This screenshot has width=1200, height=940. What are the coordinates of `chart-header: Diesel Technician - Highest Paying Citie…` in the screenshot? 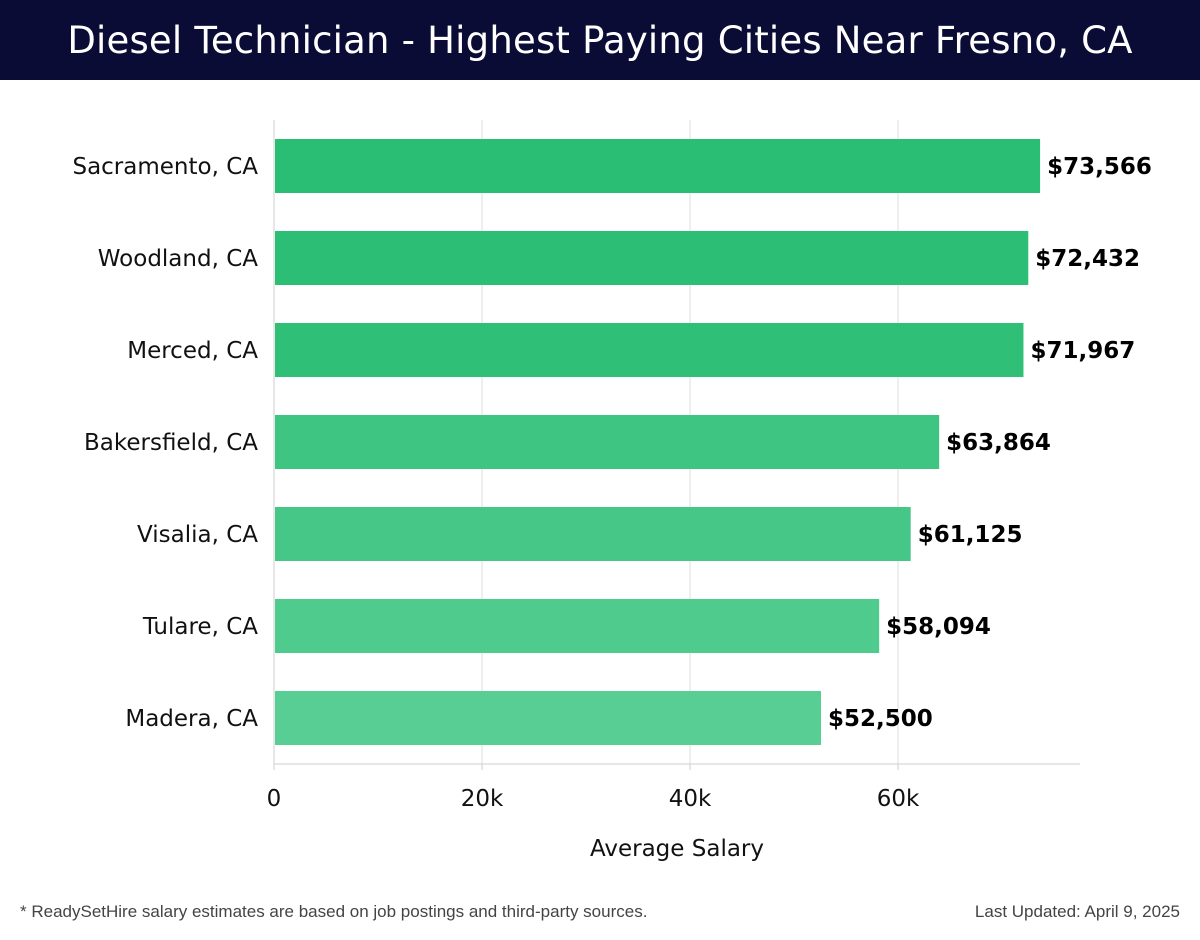 It's located at (600, 40).